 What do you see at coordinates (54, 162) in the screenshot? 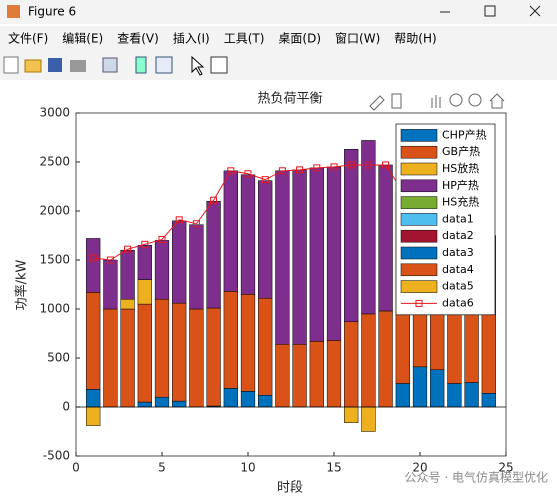
I see `y-tick-label: 2500` at bounding box center [54, 162].